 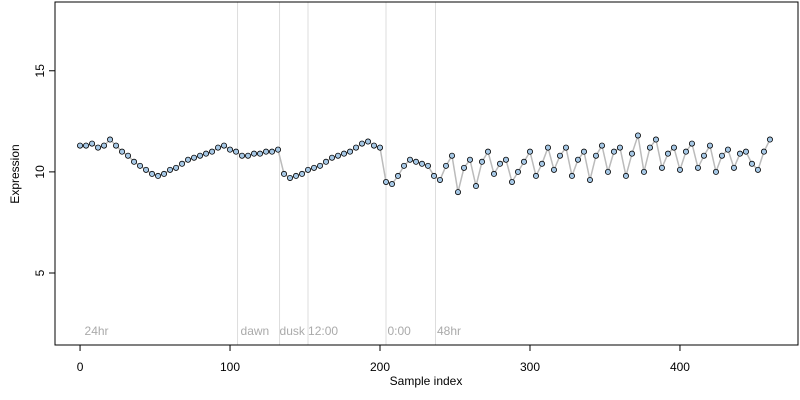 I want to click on annotation: 12:00, so click(x=323, y=331).